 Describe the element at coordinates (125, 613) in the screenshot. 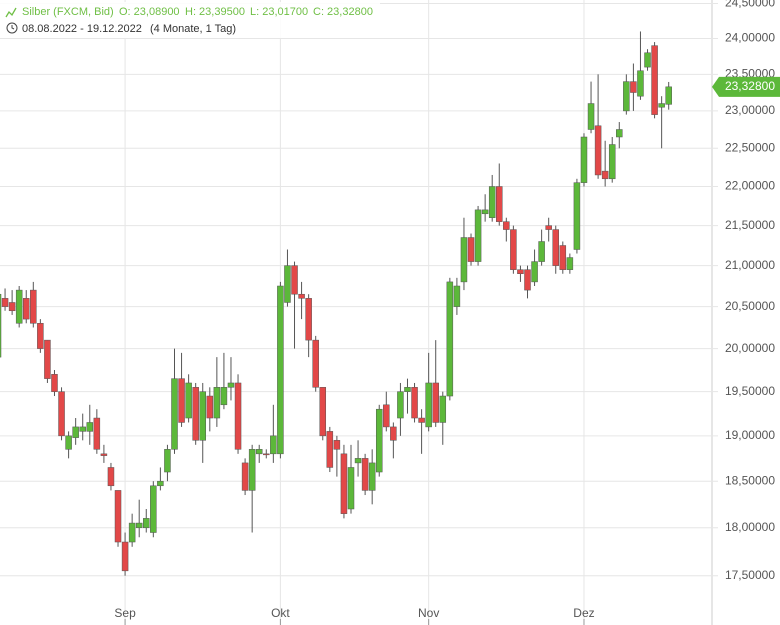

I see `x-tick-label: Sep` at that location.